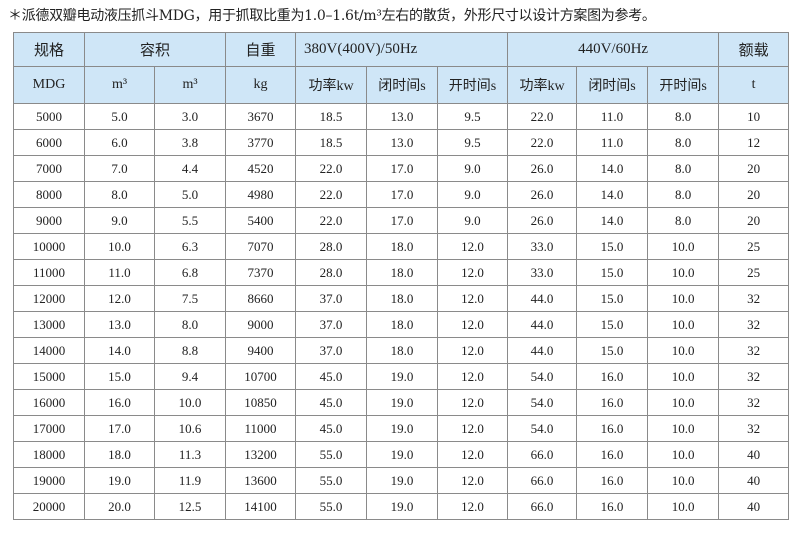 The width and height of the screenshot is (800, 536). I want to click on table-cell: 18000, so click(49, 454).